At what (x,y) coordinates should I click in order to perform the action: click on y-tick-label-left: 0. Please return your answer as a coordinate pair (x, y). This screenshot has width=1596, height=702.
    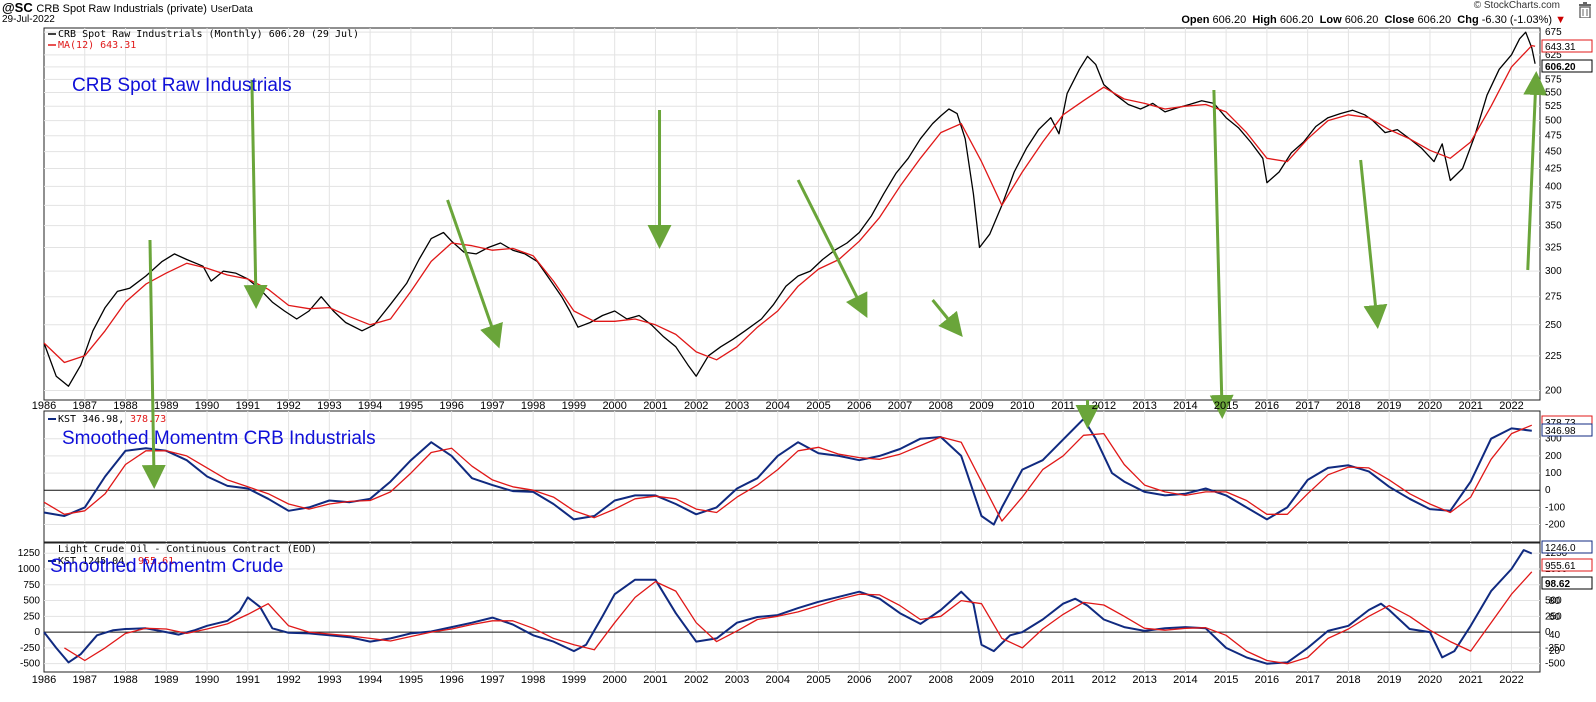
    Looking at the image, I should click on (37, 632).